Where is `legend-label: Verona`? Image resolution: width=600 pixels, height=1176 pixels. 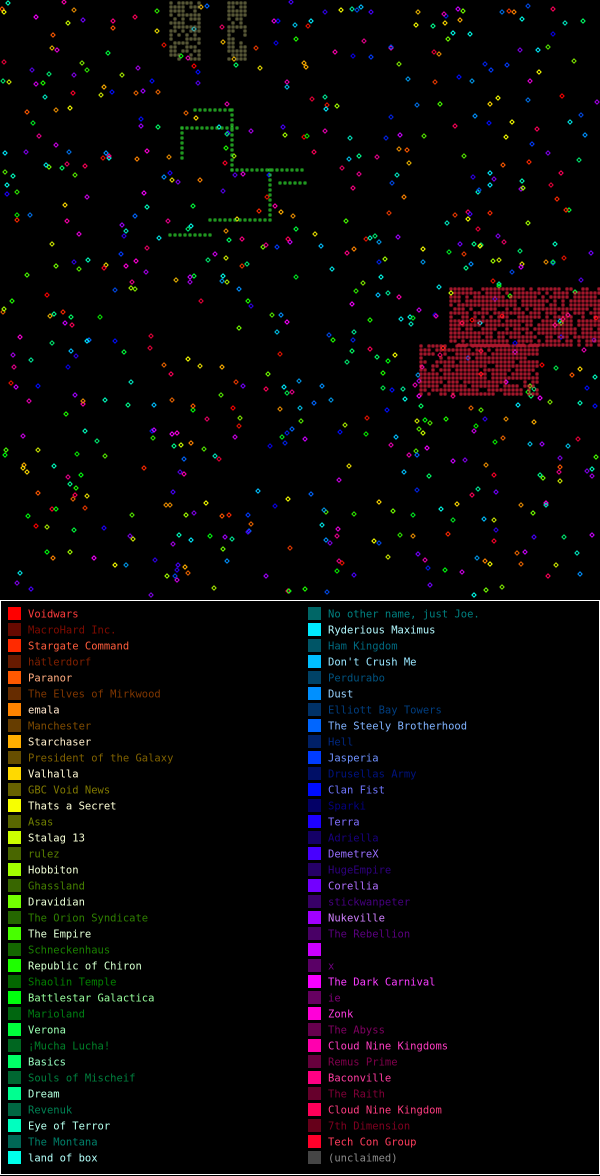
legend-label: Verona is located at coordinates (47, 1031).